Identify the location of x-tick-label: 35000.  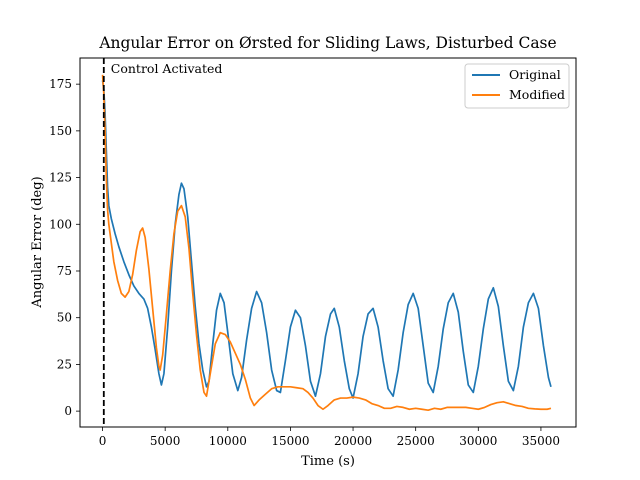
(541, 441).